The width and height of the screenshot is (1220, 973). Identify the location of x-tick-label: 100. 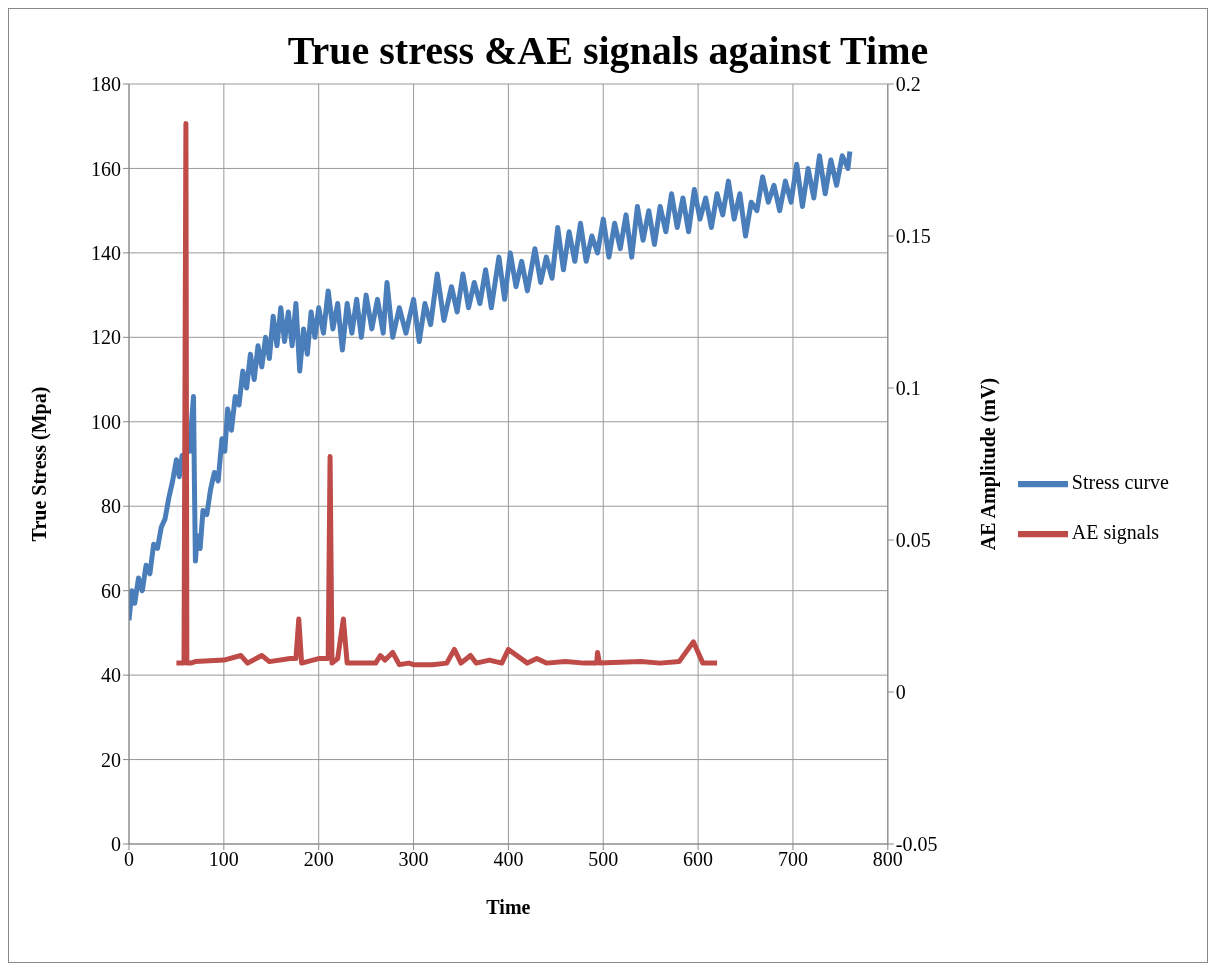
(223, 859).